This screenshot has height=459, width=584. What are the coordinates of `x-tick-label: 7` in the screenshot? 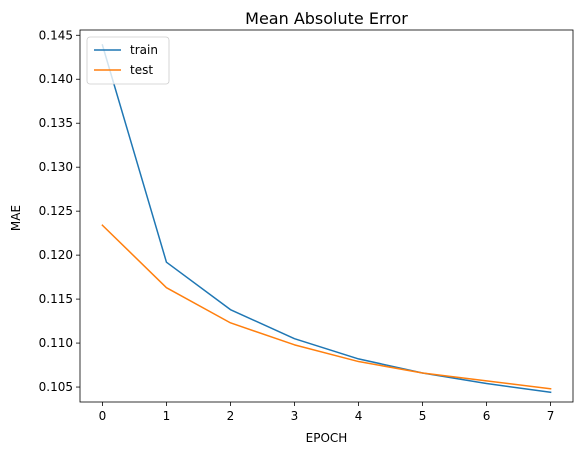 It's located at (551, 416).